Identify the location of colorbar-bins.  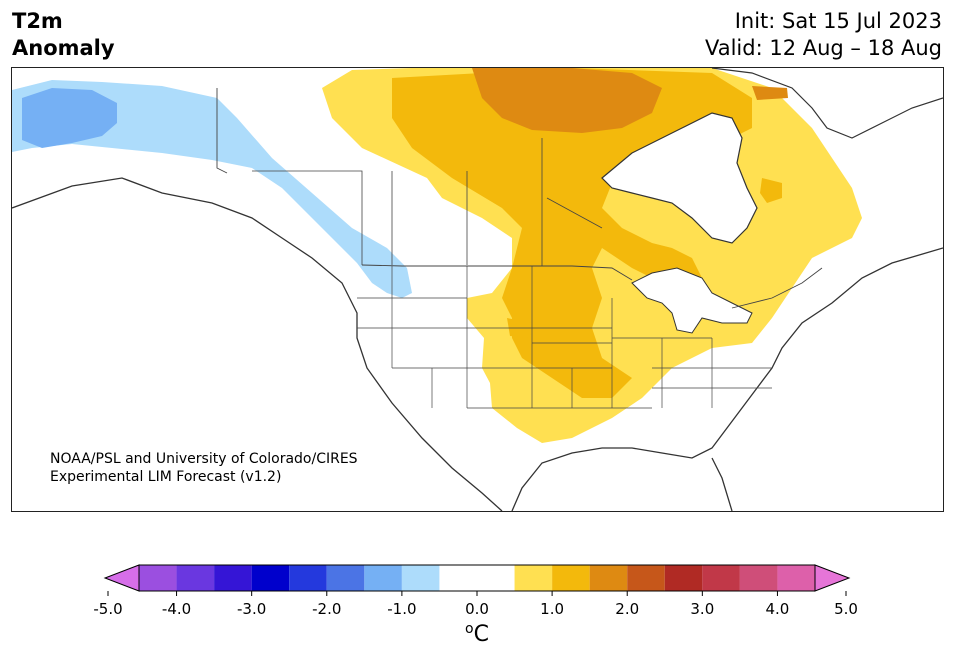
(477, 578).